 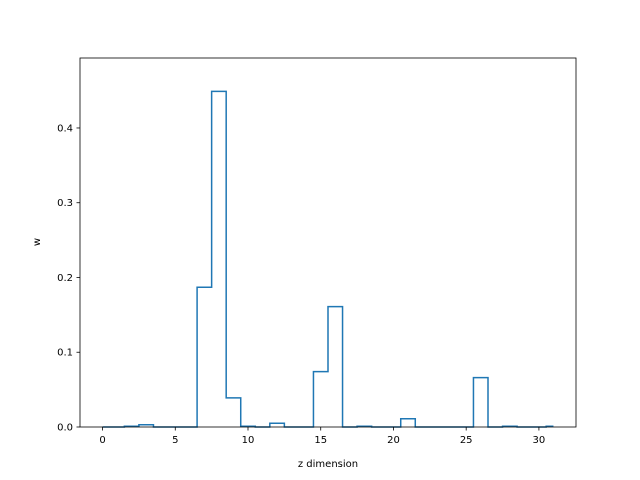 What do you see at coordinates (466, 440) in the screenshot?
I see `x-tick-label: 25` at bounding box center [466, 440].